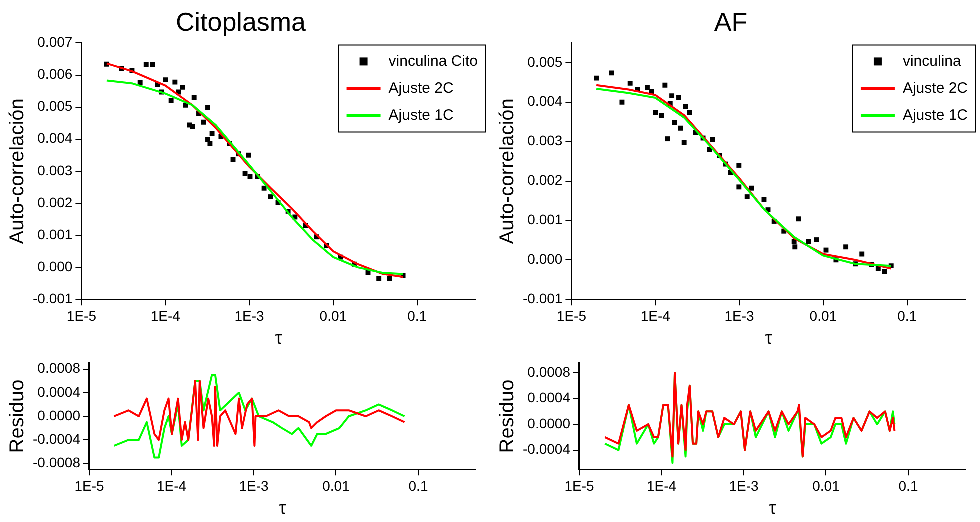  Describe the element at coordinates (55, 74) in the screenshot. I see `y-tick-label: 0.006` at that location.